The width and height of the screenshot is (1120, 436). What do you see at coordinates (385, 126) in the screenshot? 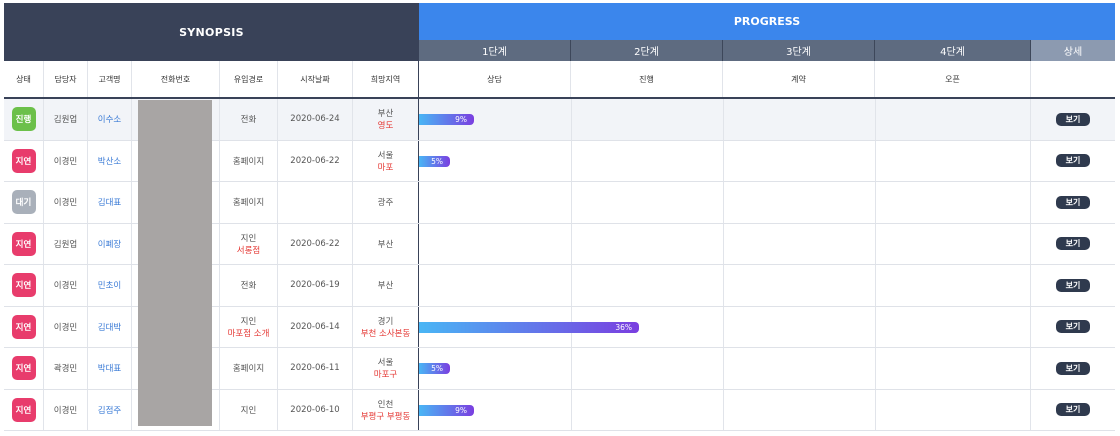
I see `region-sub-label: 영도` at bounding box center [385, 126].